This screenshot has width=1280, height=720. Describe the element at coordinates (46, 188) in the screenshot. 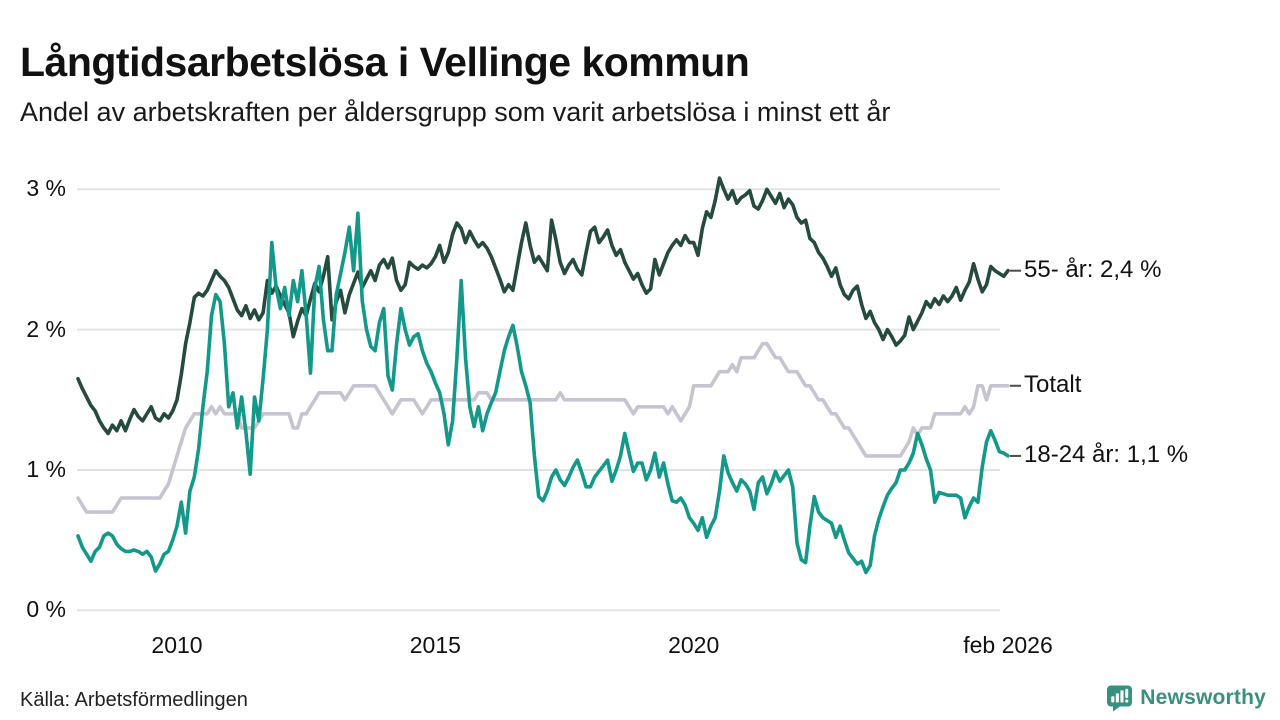

I see `y-axis-label-3: 3 %` at that location.